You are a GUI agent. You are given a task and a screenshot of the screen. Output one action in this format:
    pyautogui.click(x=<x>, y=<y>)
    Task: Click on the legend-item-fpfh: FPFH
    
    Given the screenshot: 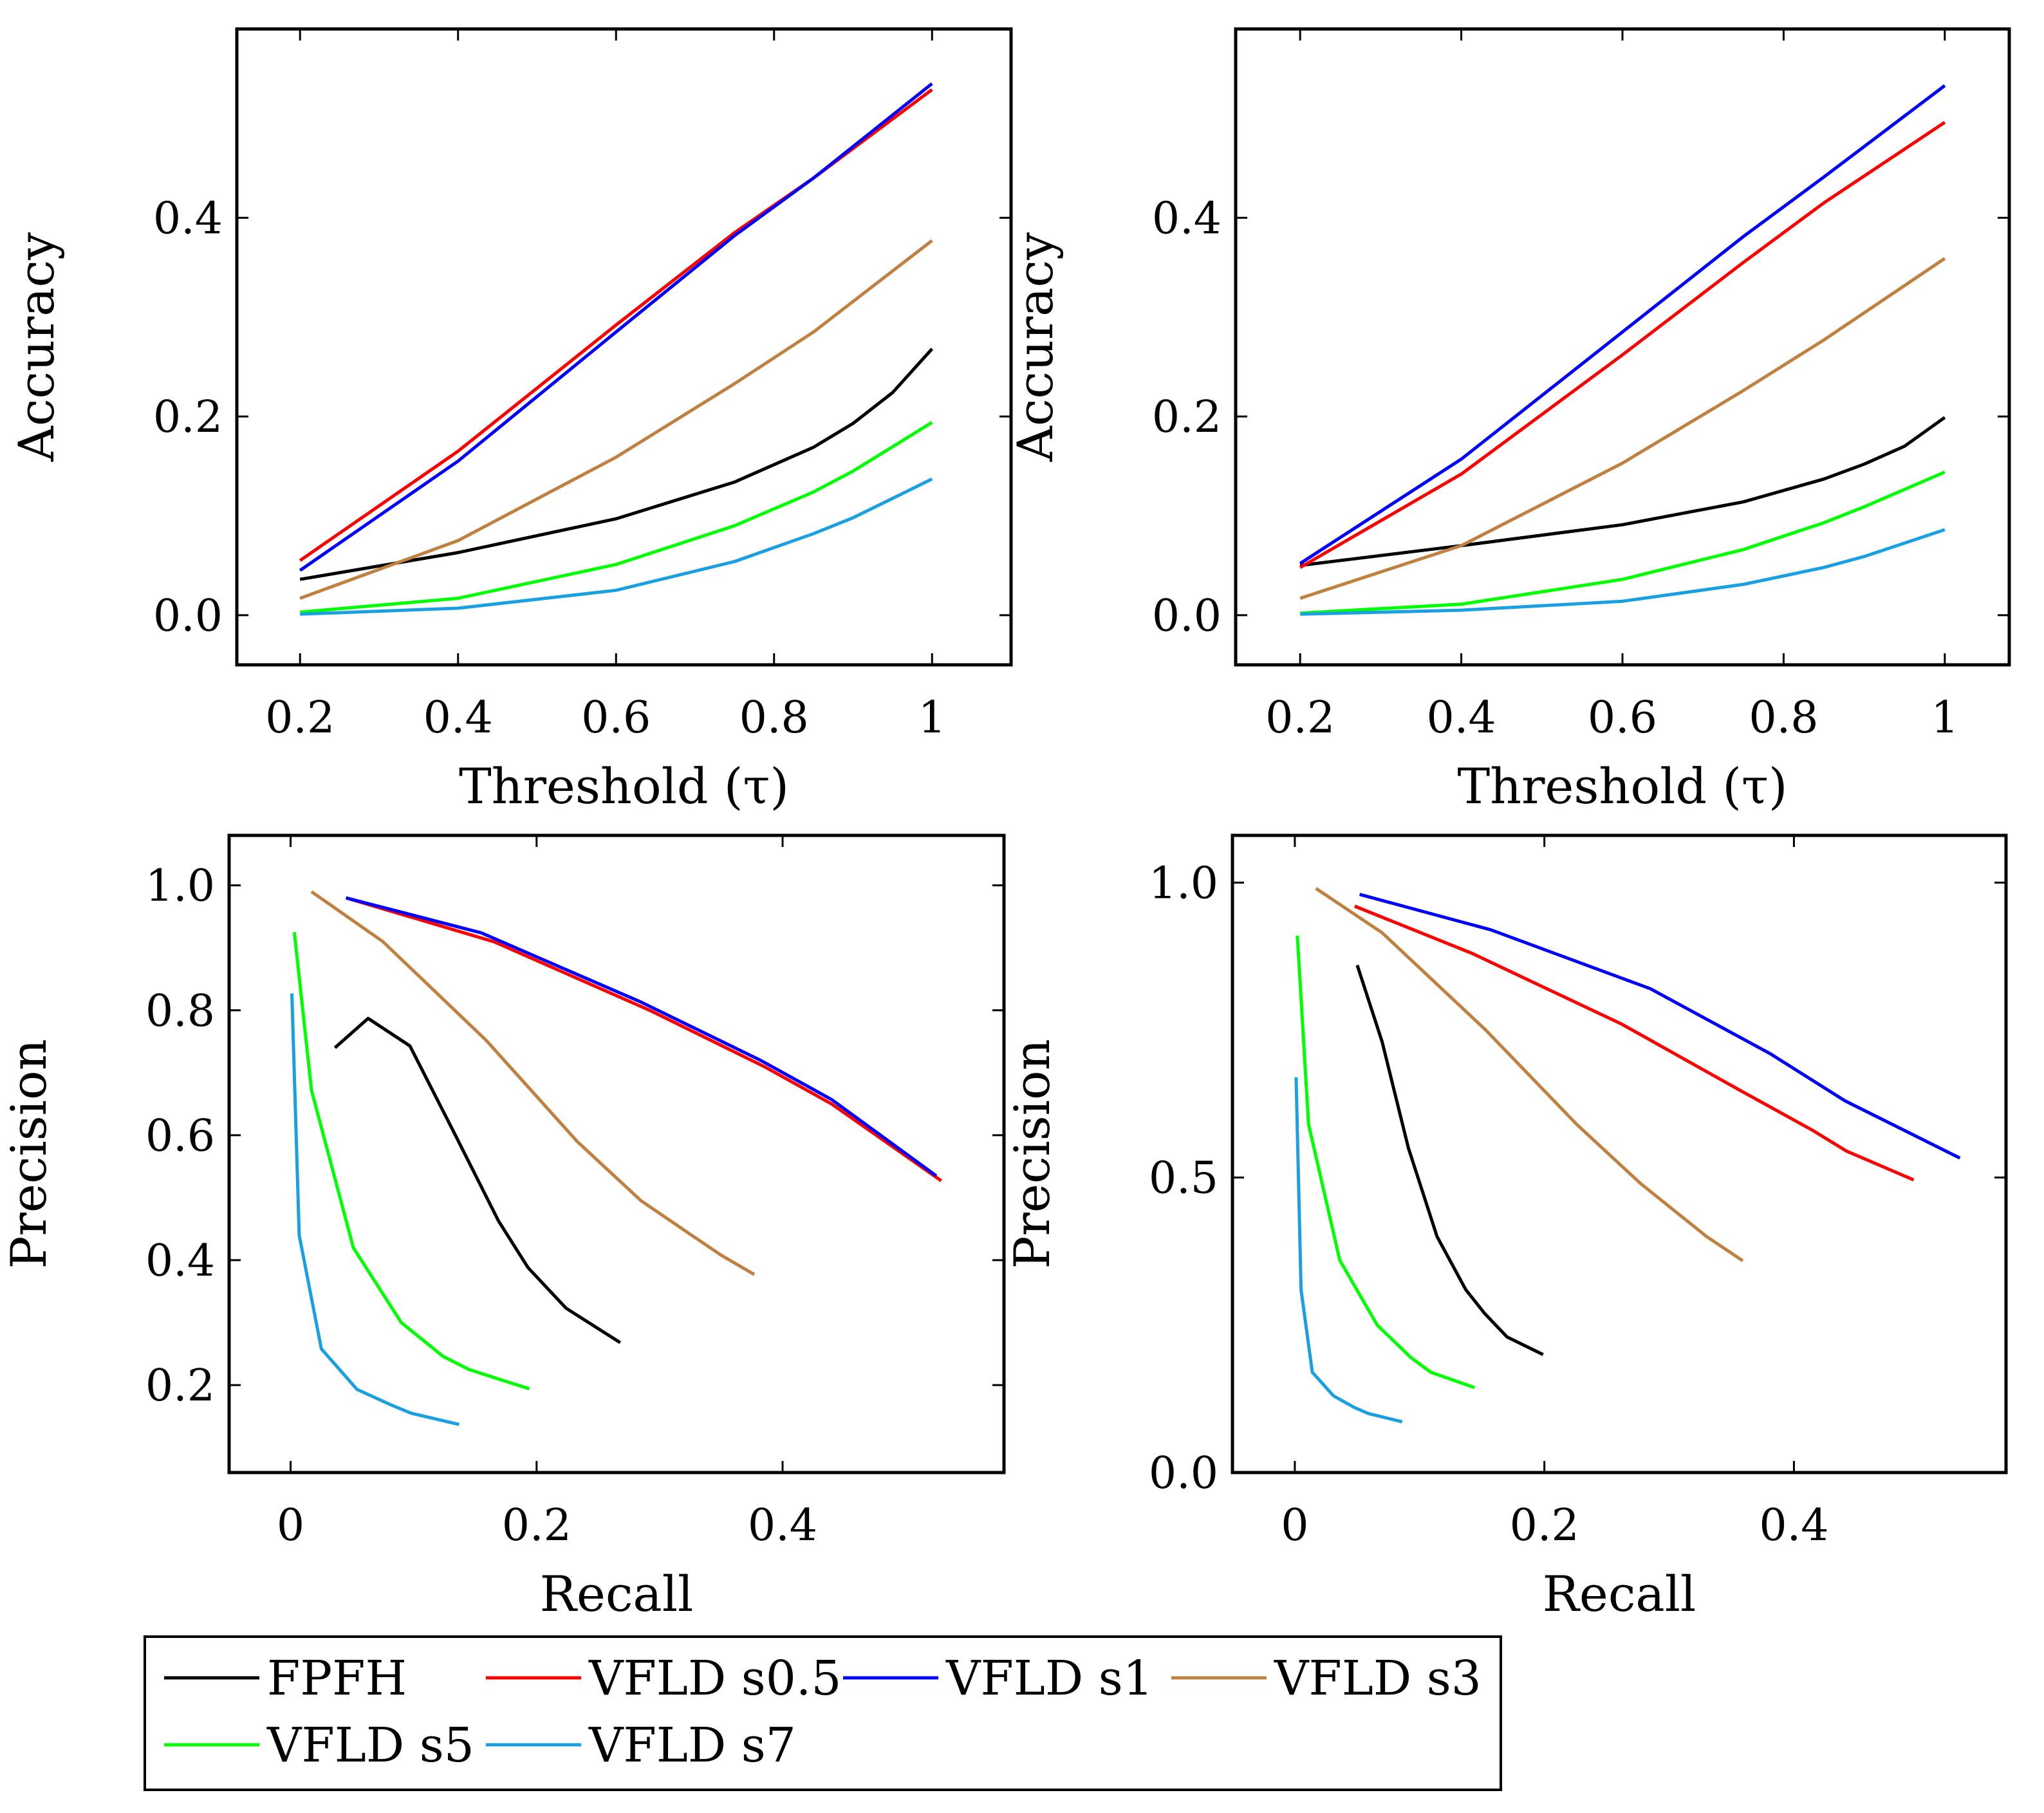 What is the action you would take?
    pyautogui.click(x=285, y=1678)
    